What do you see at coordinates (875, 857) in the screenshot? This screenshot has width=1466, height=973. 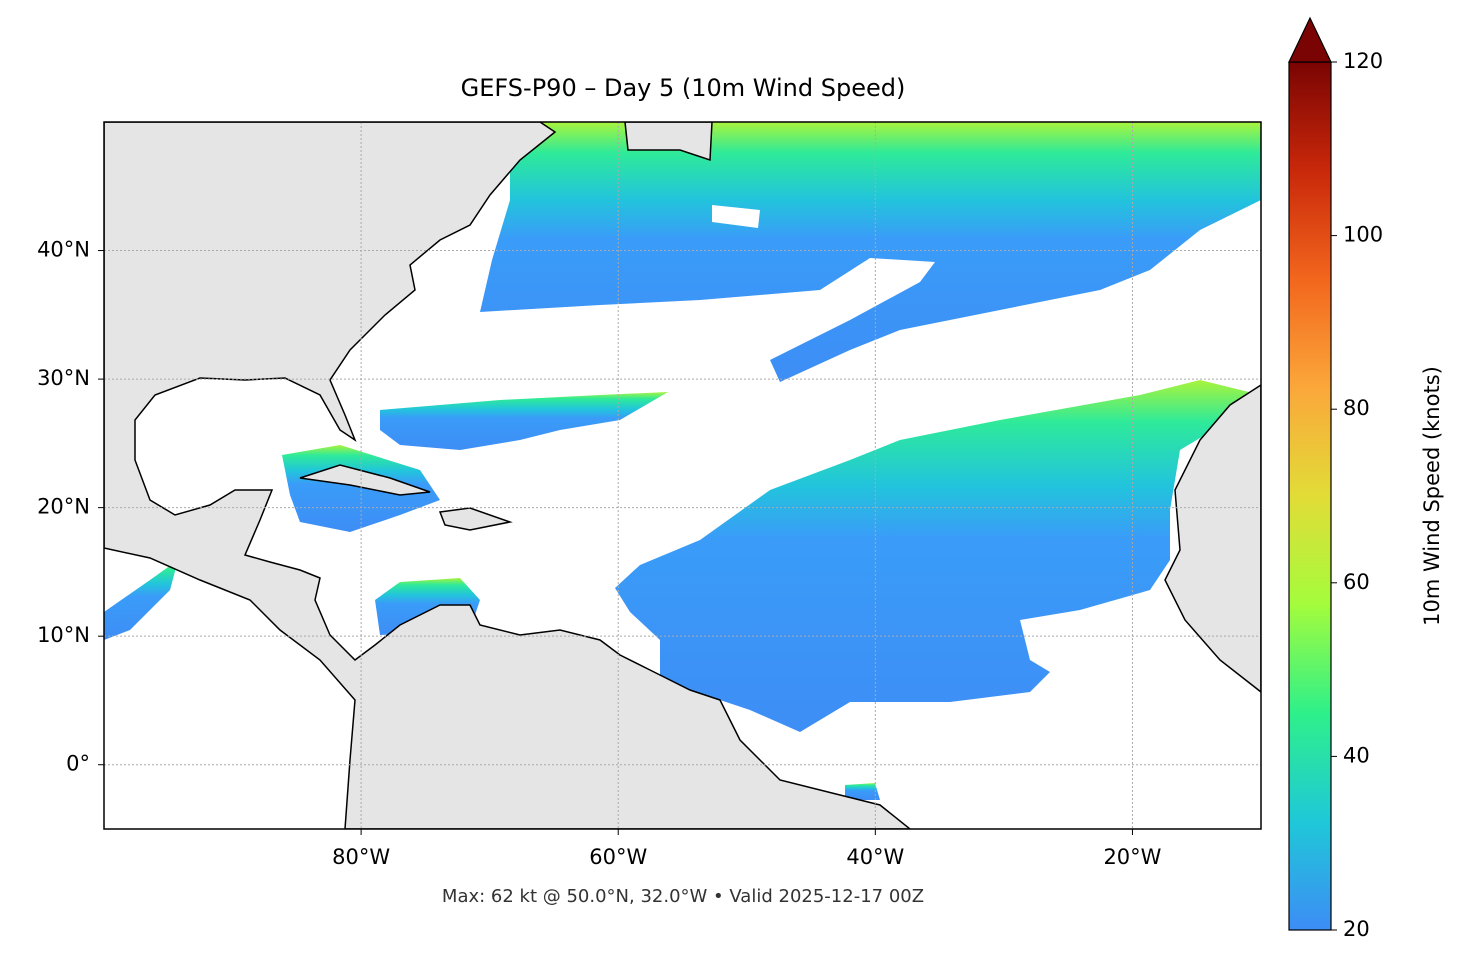 I see `x-tick-label: 40°W` at bounding box center [875, 857].